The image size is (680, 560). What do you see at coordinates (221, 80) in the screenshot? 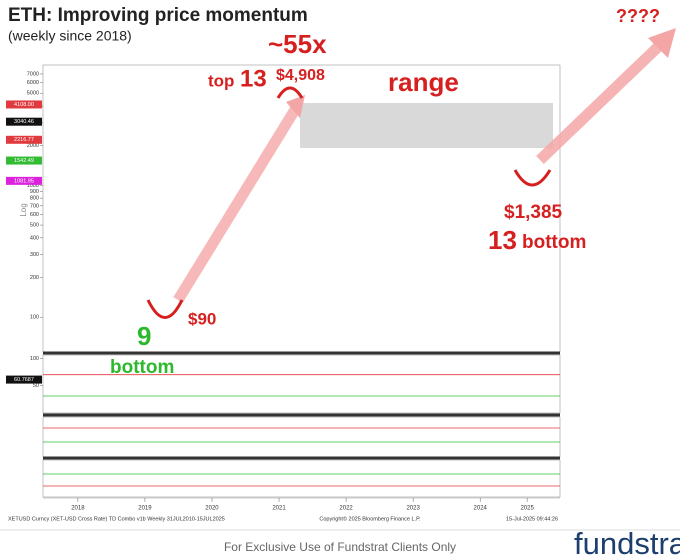
I see `annotation: top` at bounding box center [221, 80].